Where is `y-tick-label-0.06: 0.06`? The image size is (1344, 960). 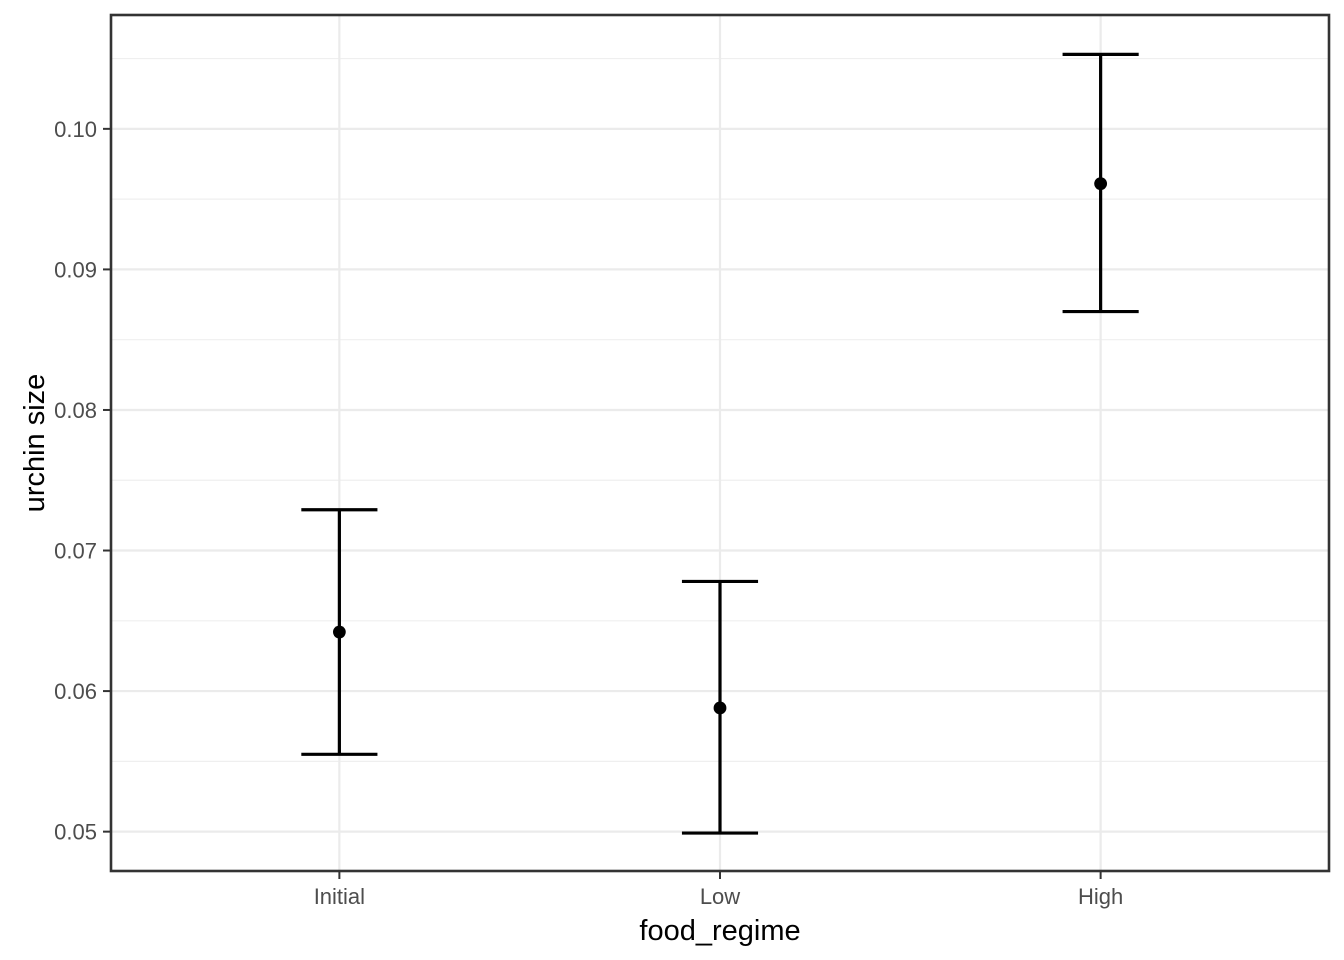
y-tick-label-0.06: 0.06 is located at coordinates (75, 691).